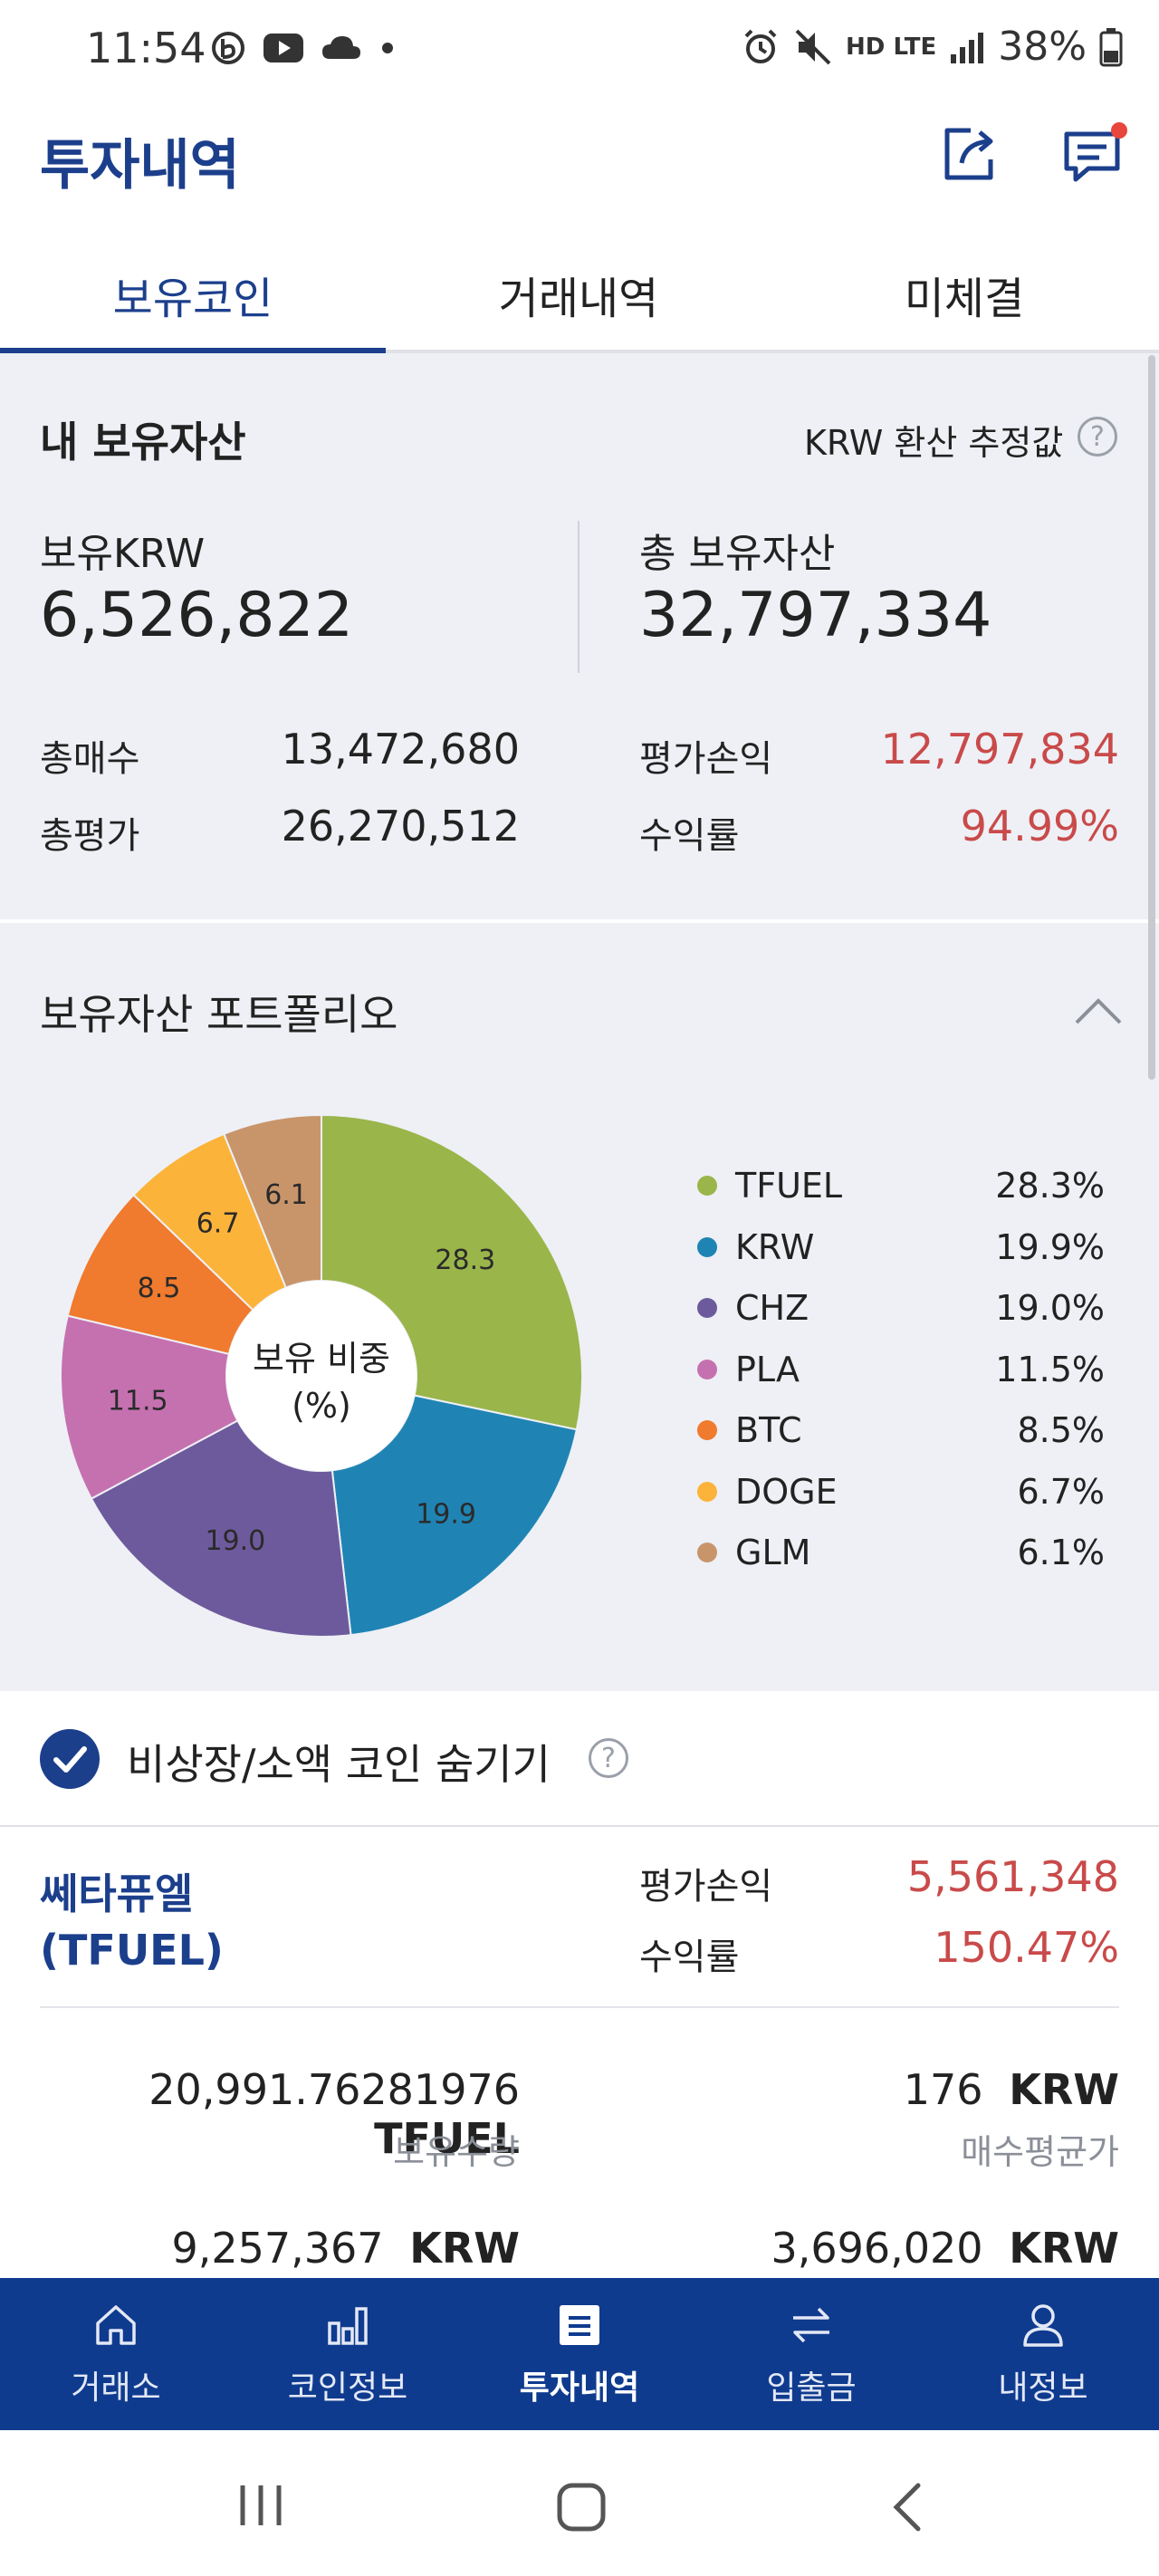  Describe the element at coordinates (579, 2007) in the screenshot. I see `coin-divider` at that location.